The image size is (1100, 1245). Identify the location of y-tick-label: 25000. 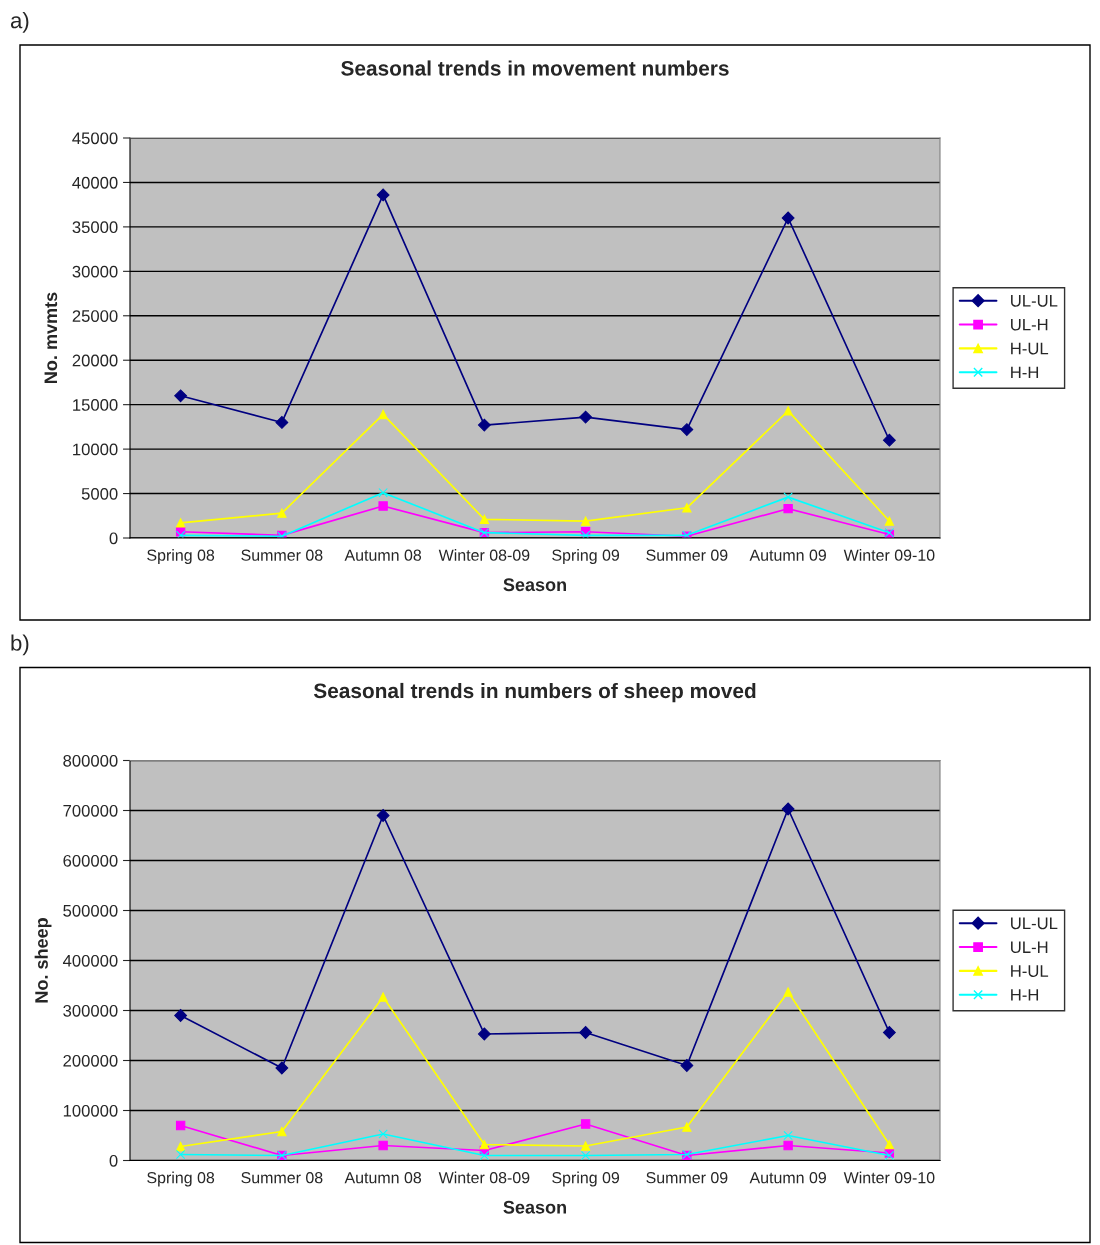
(95, 316).